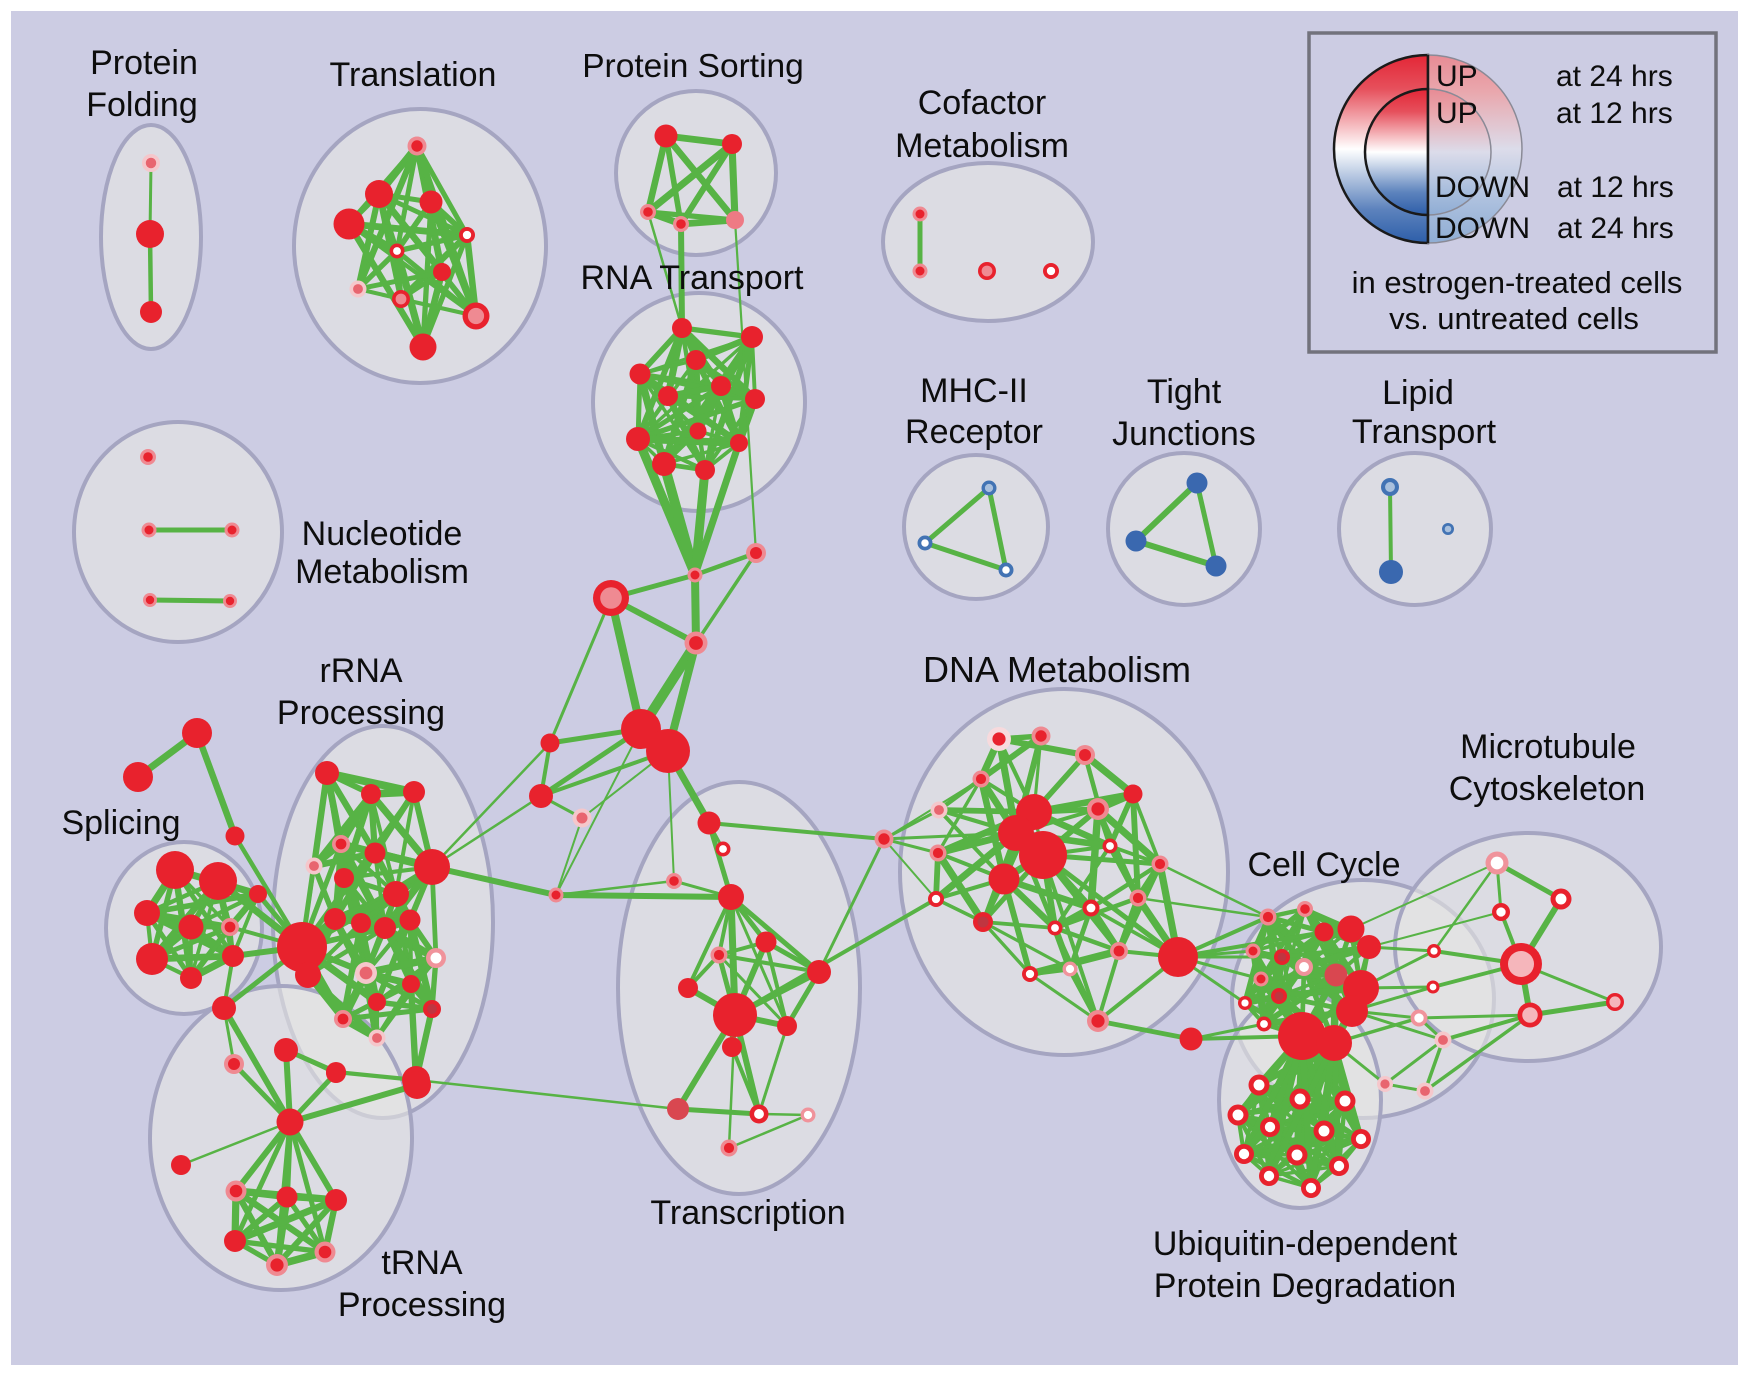 This screenshot has height=1381, width=1750. What do you see at coordinates (693, 278) in the screenshot?
I see `svg-text: RNA Transport` at bounding box center [693, 278].